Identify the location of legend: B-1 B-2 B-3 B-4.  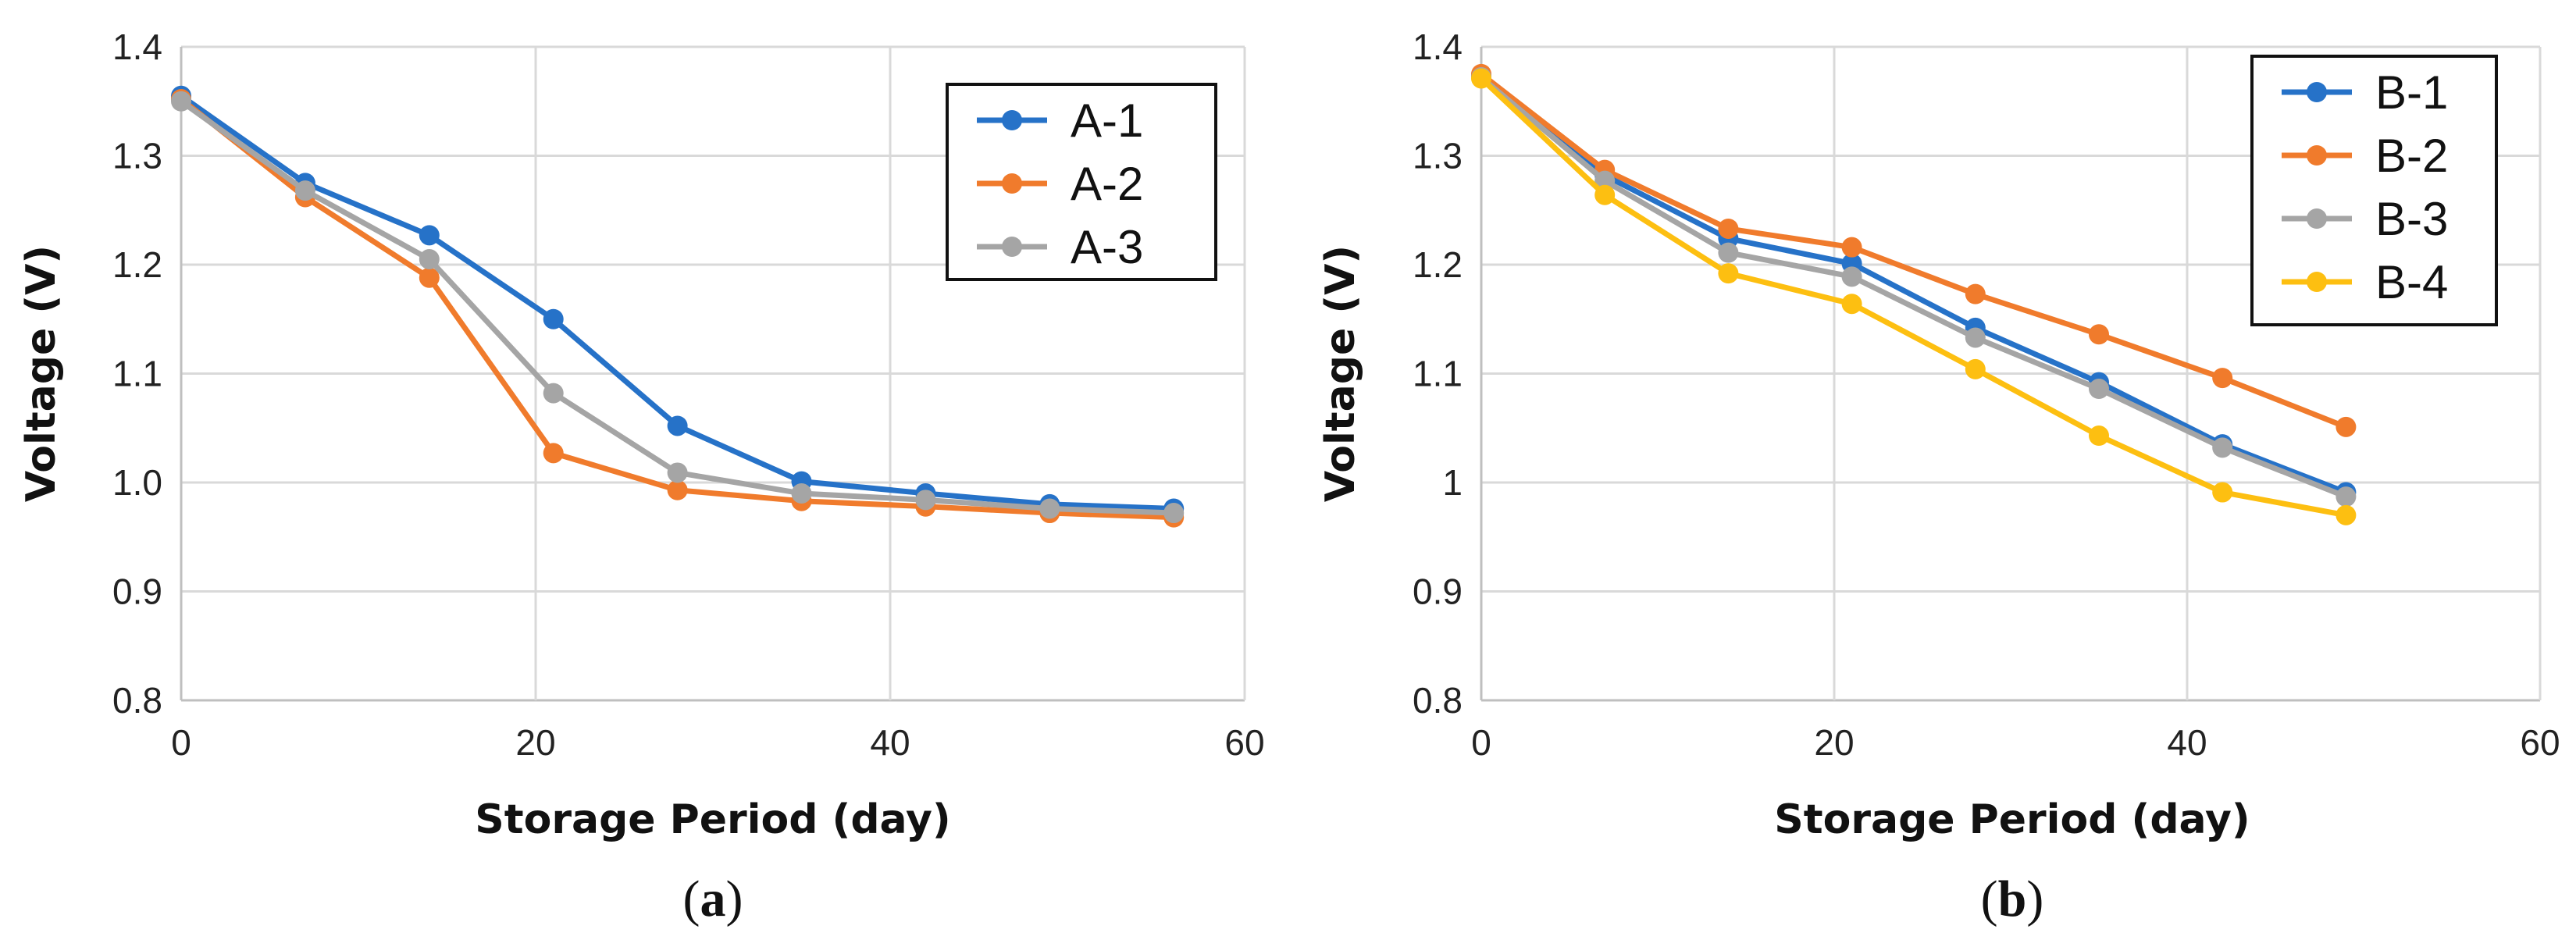
(2374, 190).